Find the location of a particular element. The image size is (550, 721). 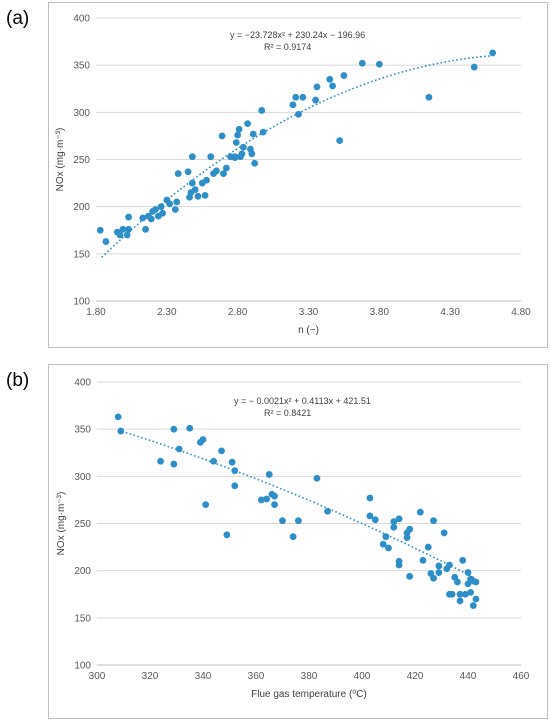

x-tick-label: 400 is located at coordinates (362, 676).